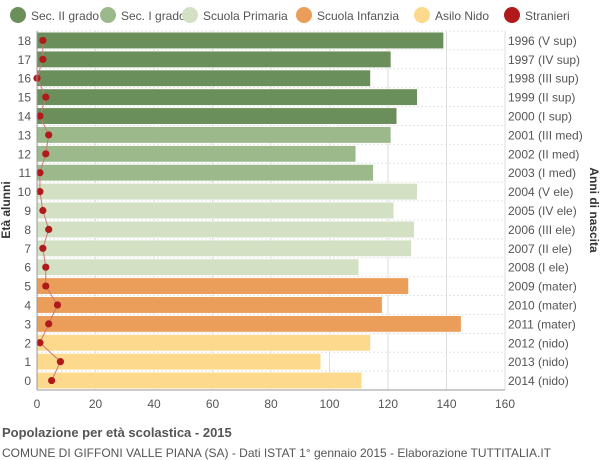  I want to click on legend-label: Scuola Primaria, so click(245, 16).